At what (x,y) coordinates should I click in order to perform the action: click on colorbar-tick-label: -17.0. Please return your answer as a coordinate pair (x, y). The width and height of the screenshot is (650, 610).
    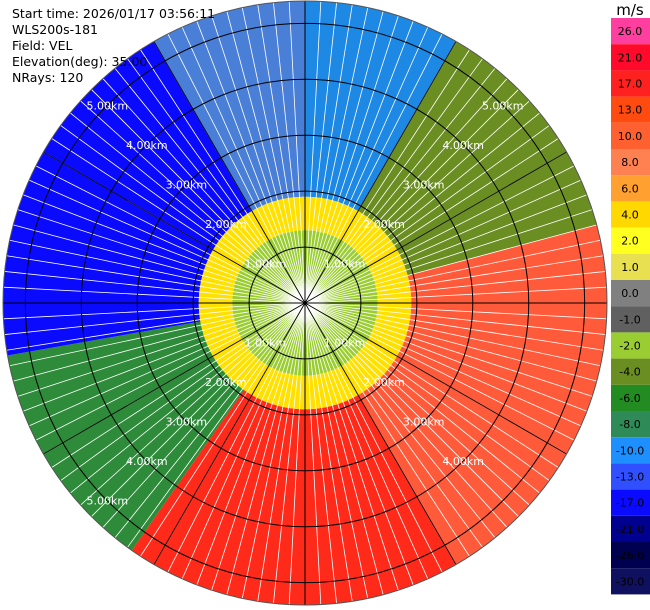
    Looking at the image, I should click on (630, 503).